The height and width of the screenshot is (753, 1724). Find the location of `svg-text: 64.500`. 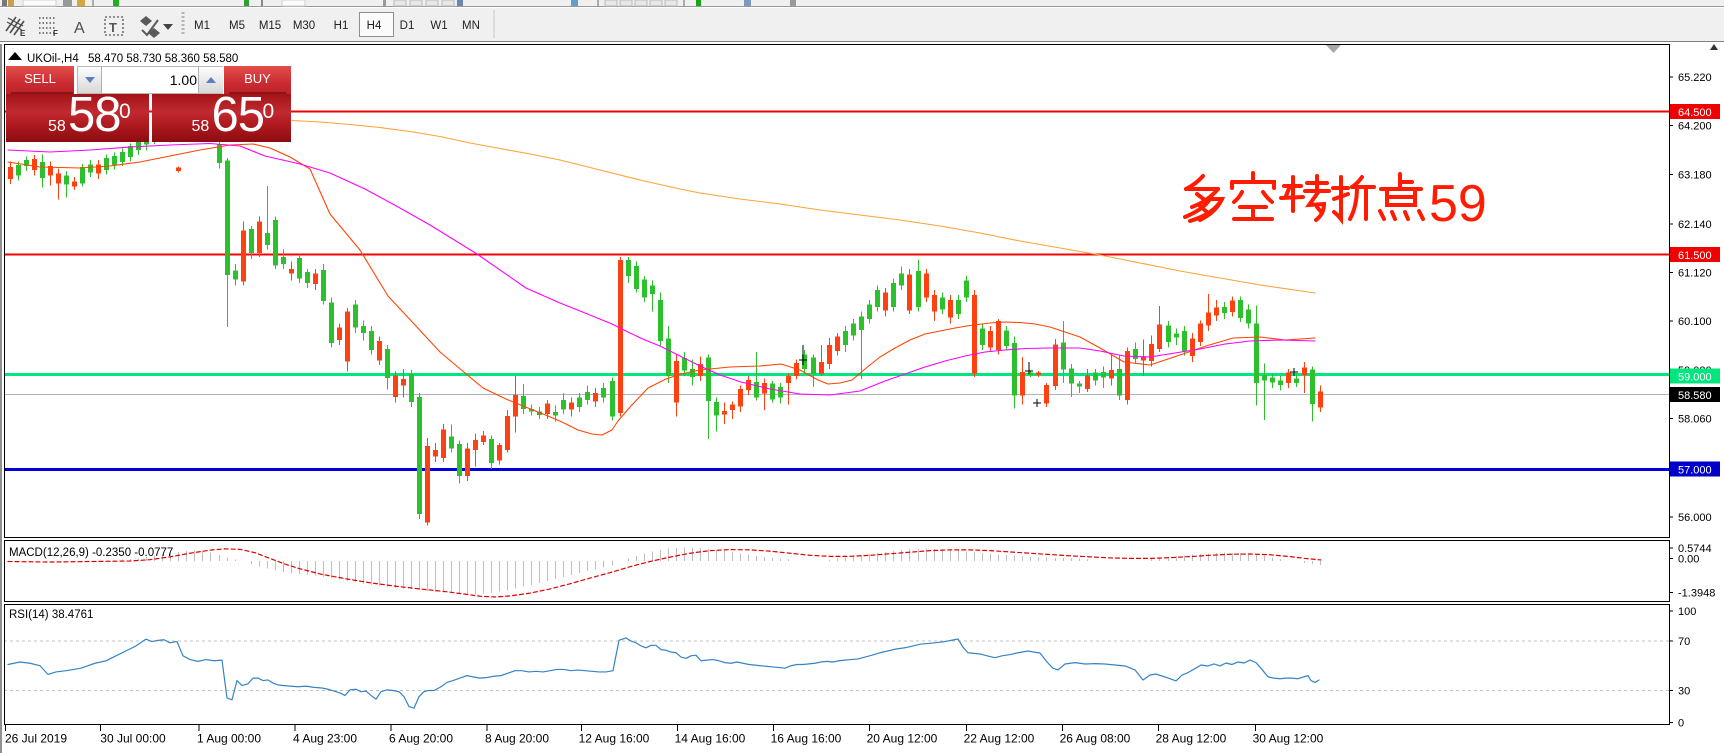

svg-text: 64.500 is located at coordinates (1695, 113).